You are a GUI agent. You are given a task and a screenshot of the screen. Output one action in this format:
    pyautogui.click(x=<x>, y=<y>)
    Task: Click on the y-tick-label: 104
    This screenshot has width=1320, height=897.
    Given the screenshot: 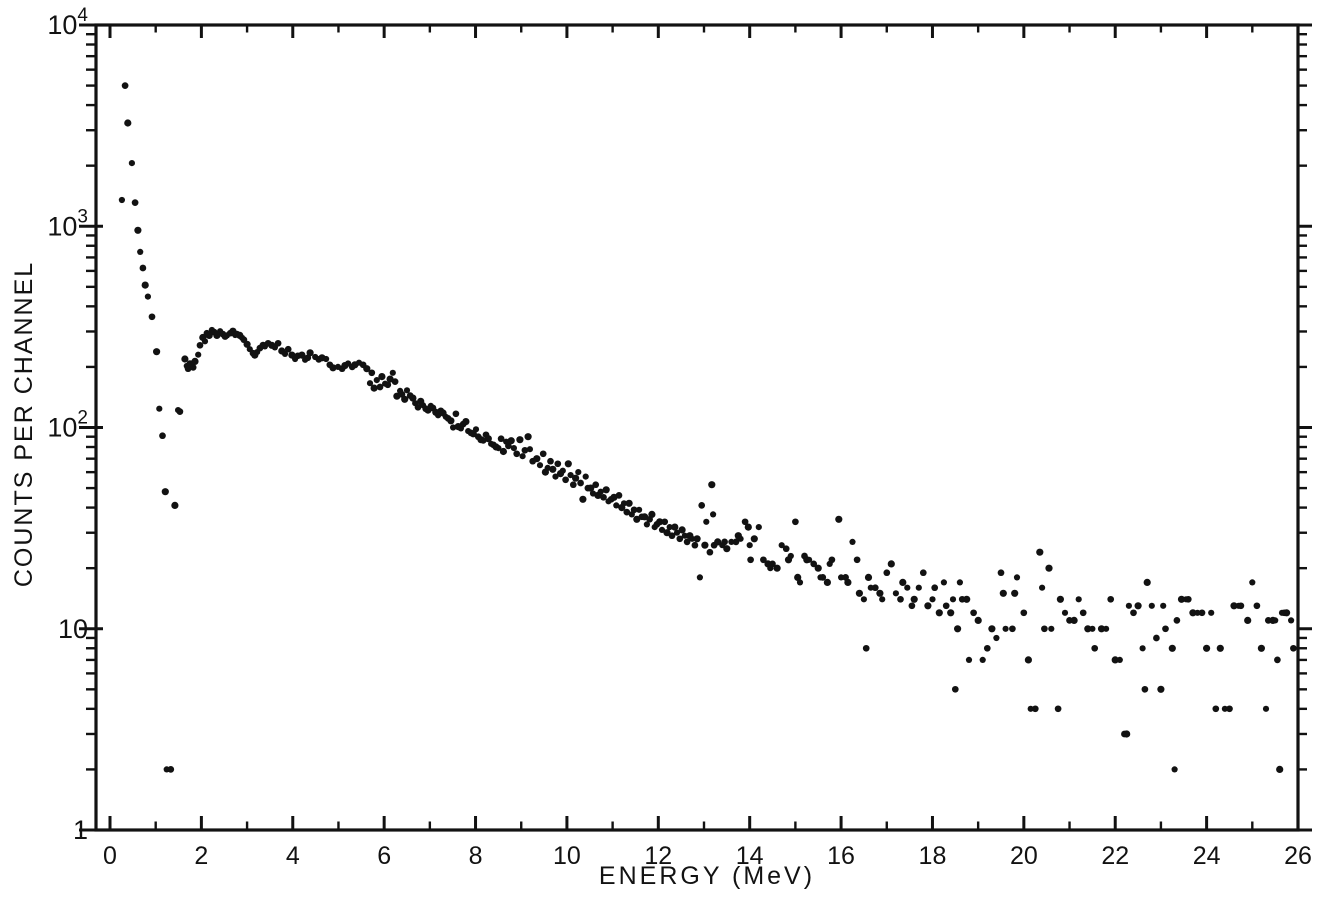 What is the action you would take?
    pyautogui.click(x=67, y=22)
    